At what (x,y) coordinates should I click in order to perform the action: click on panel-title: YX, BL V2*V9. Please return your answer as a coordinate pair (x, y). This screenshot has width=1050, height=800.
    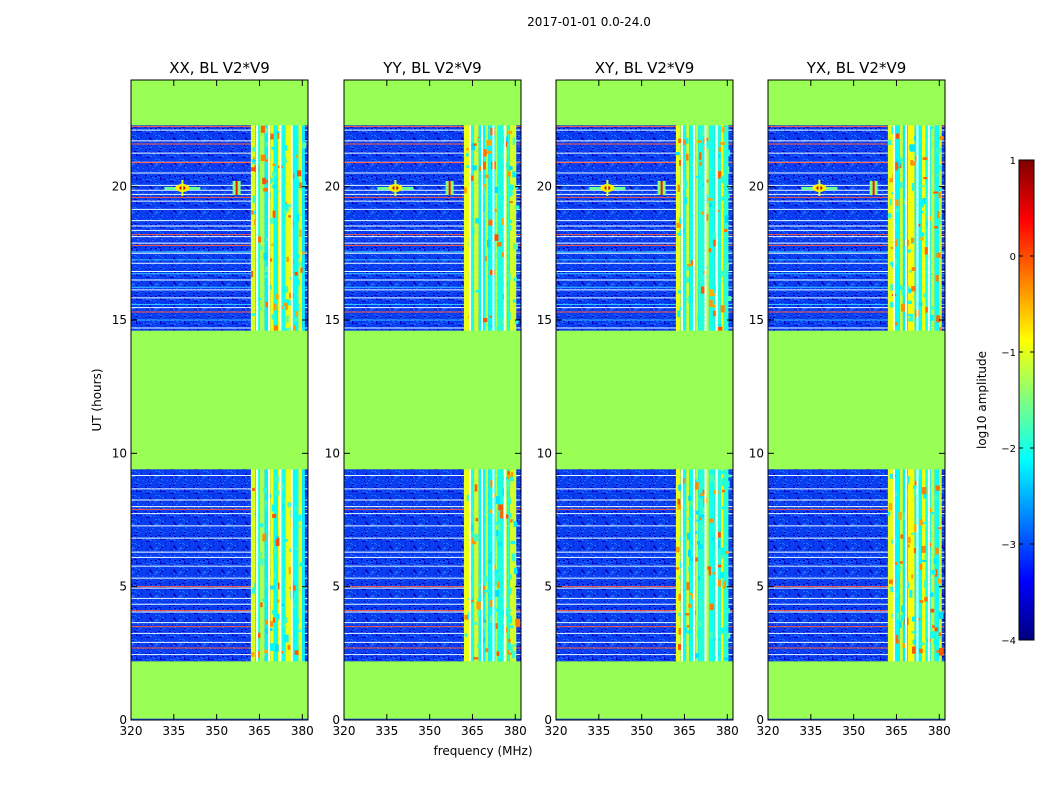
    Looking at the image, I should click on (856, 68).